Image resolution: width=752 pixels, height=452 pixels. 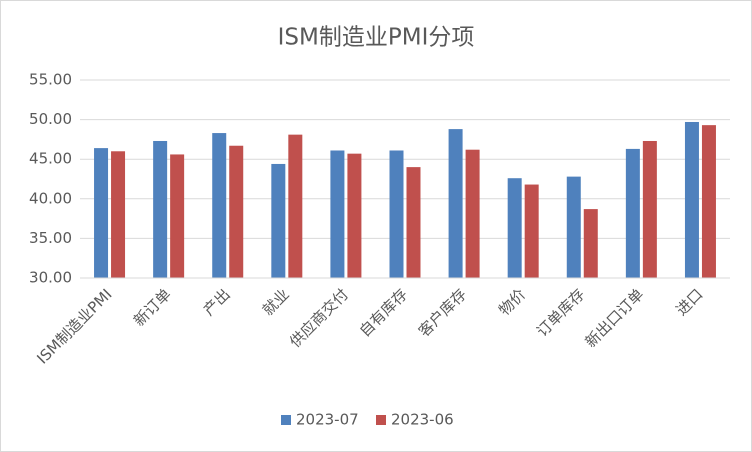 I want to click on y-tick-label: 50.00, so click(x=50, y=119).